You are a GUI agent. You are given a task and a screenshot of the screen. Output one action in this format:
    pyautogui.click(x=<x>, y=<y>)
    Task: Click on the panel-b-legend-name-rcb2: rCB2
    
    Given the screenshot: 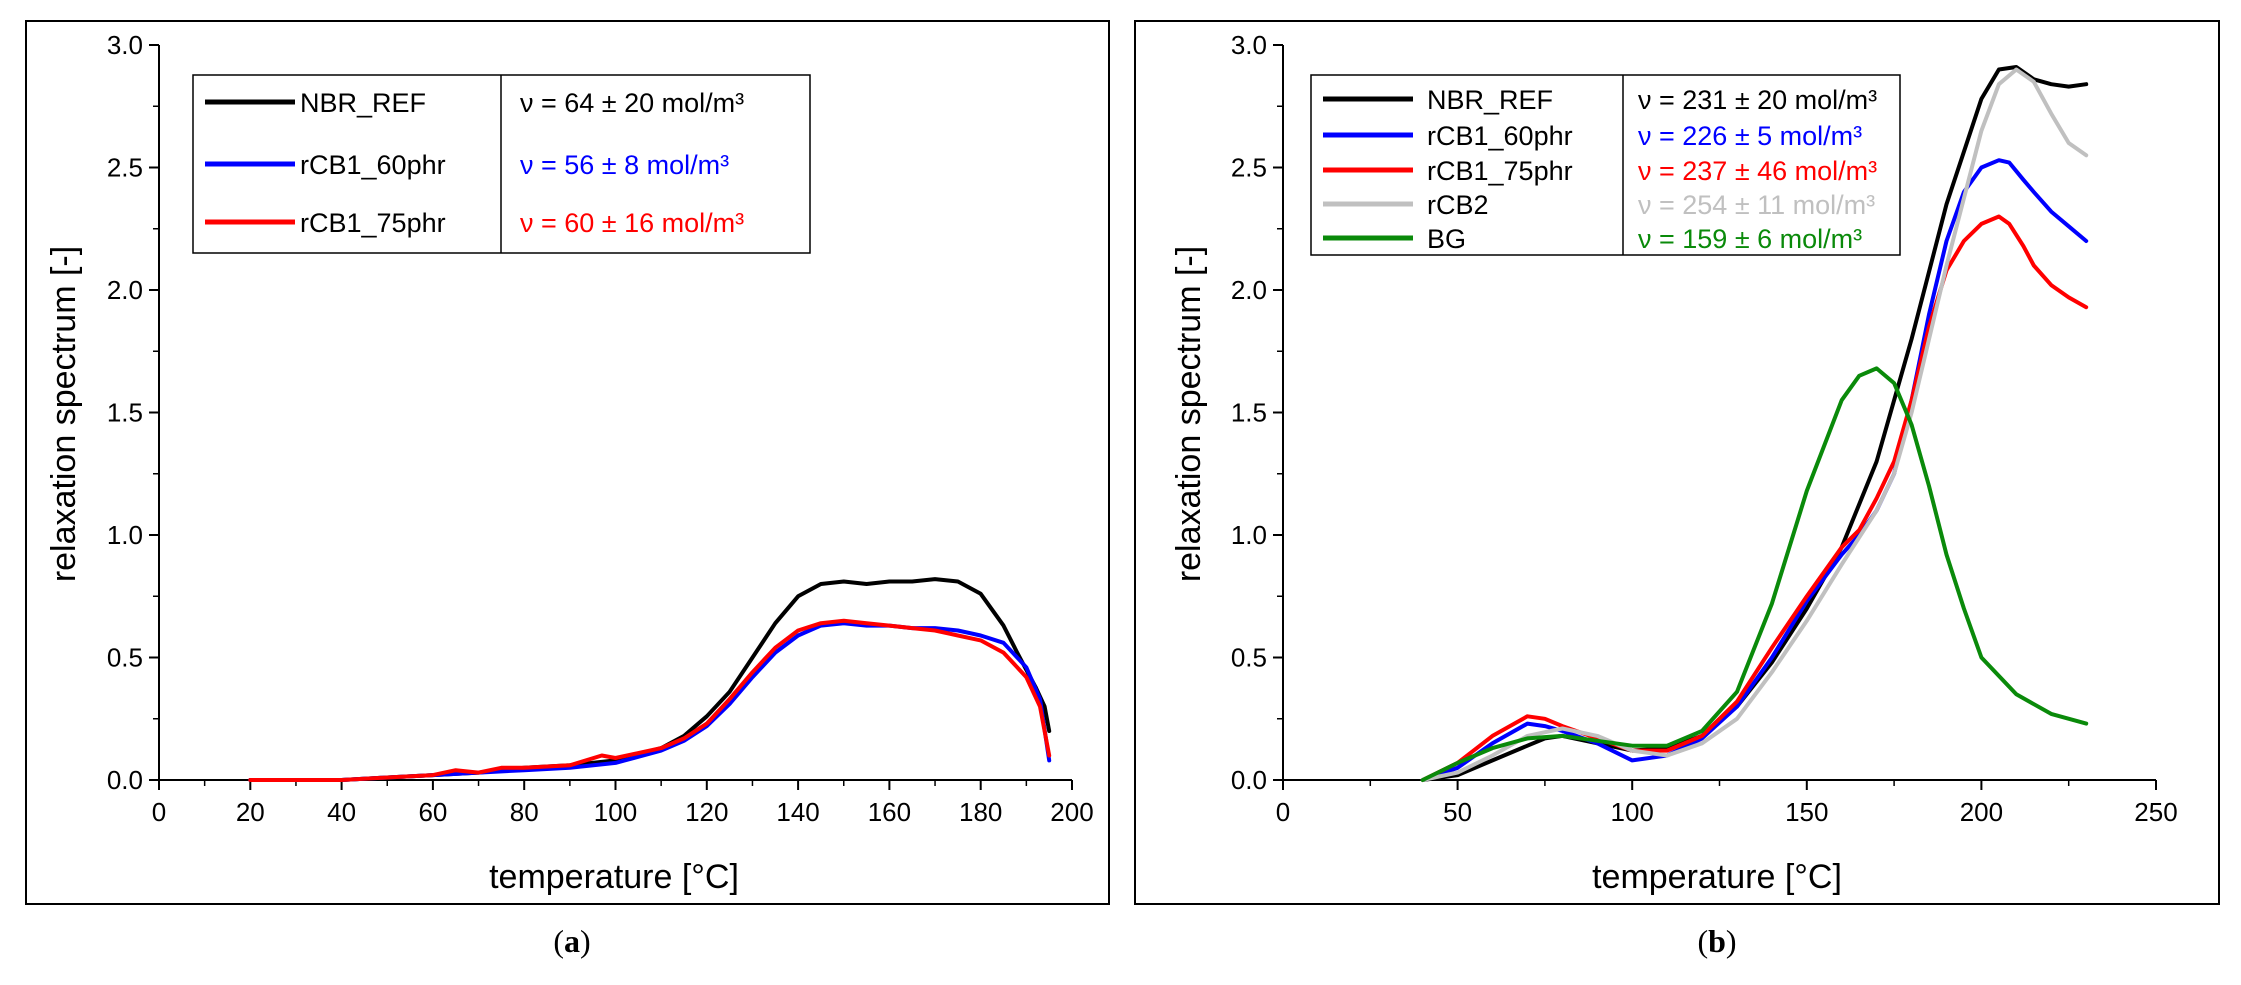 What is the action you would take?
    pyautogui.click(x=1458, y=205)
    